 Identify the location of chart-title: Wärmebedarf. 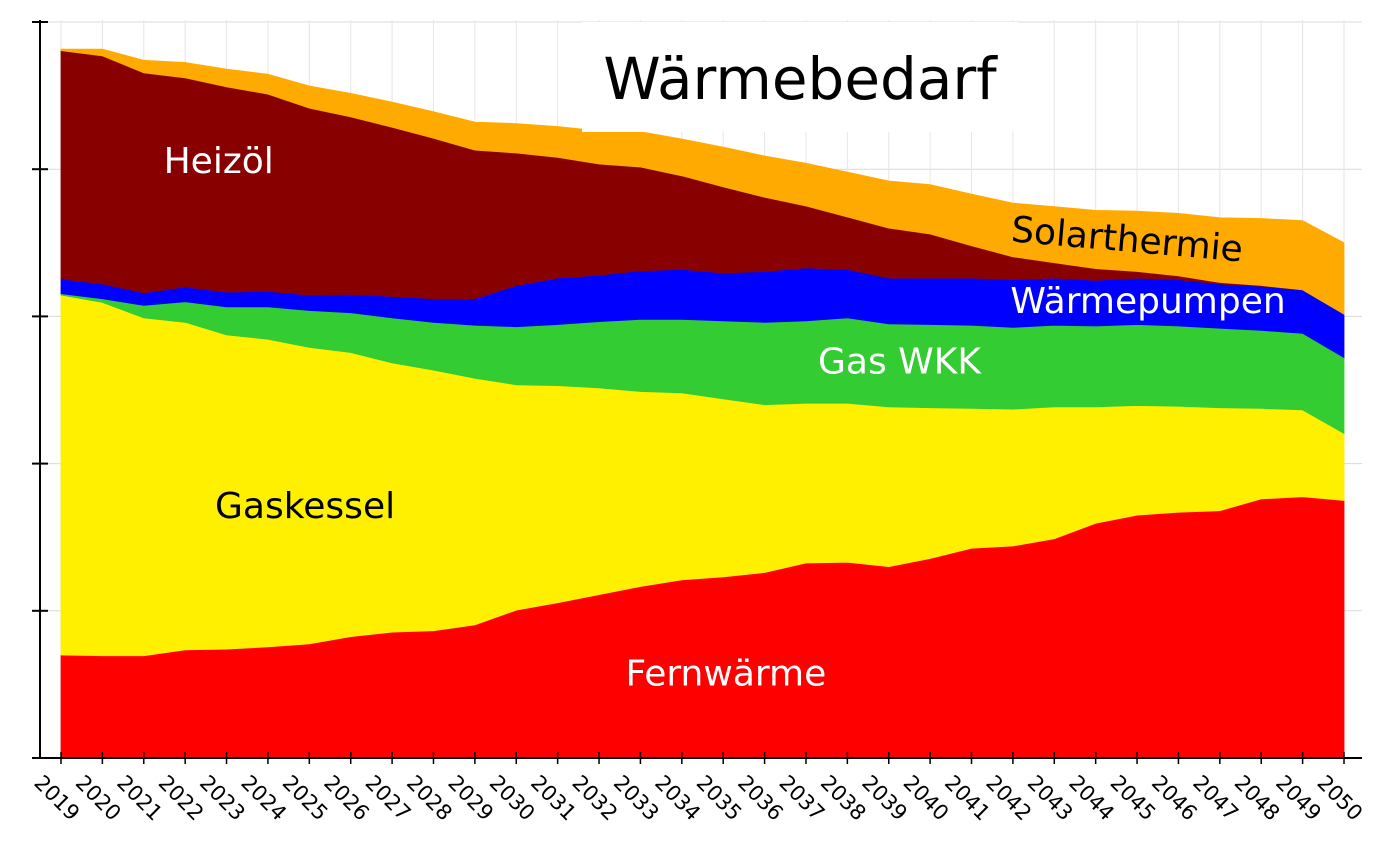
(800, 79).